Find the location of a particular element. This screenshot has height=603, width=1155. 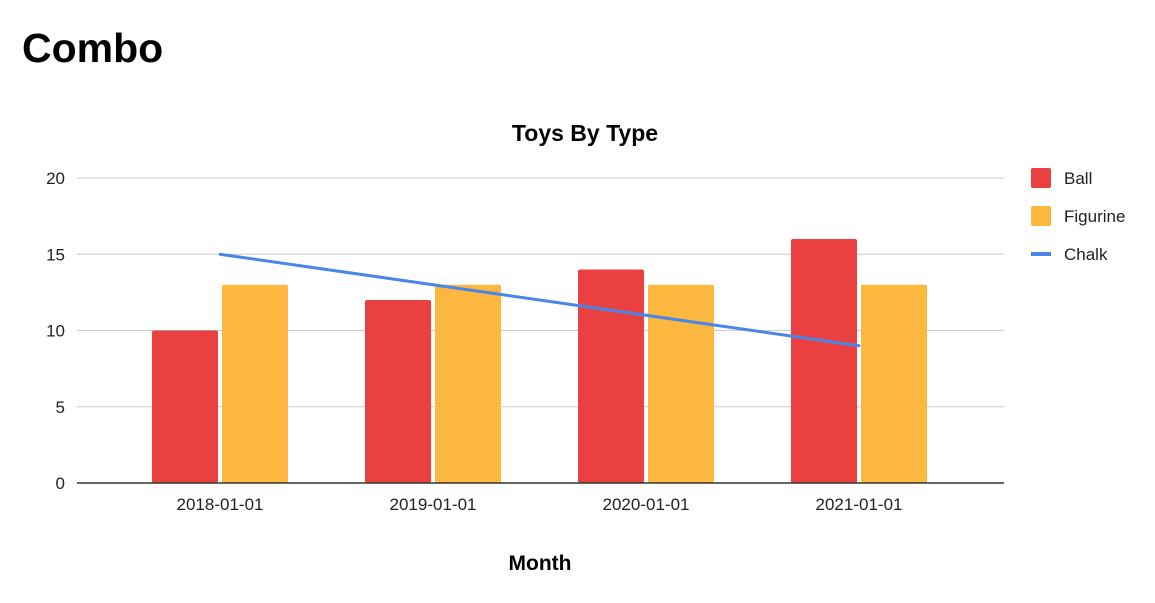

legend-label: Figurine is located at coordinates (1094, 216).